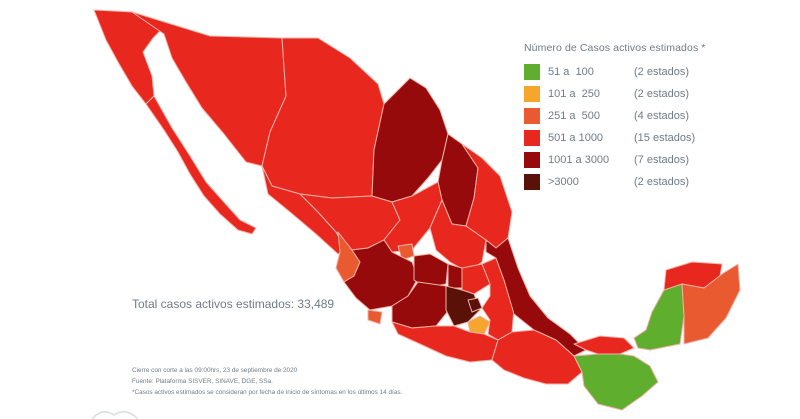 The height and width of the screenshot is (419, 800). I want to click on state-colima, so click(375, 317).